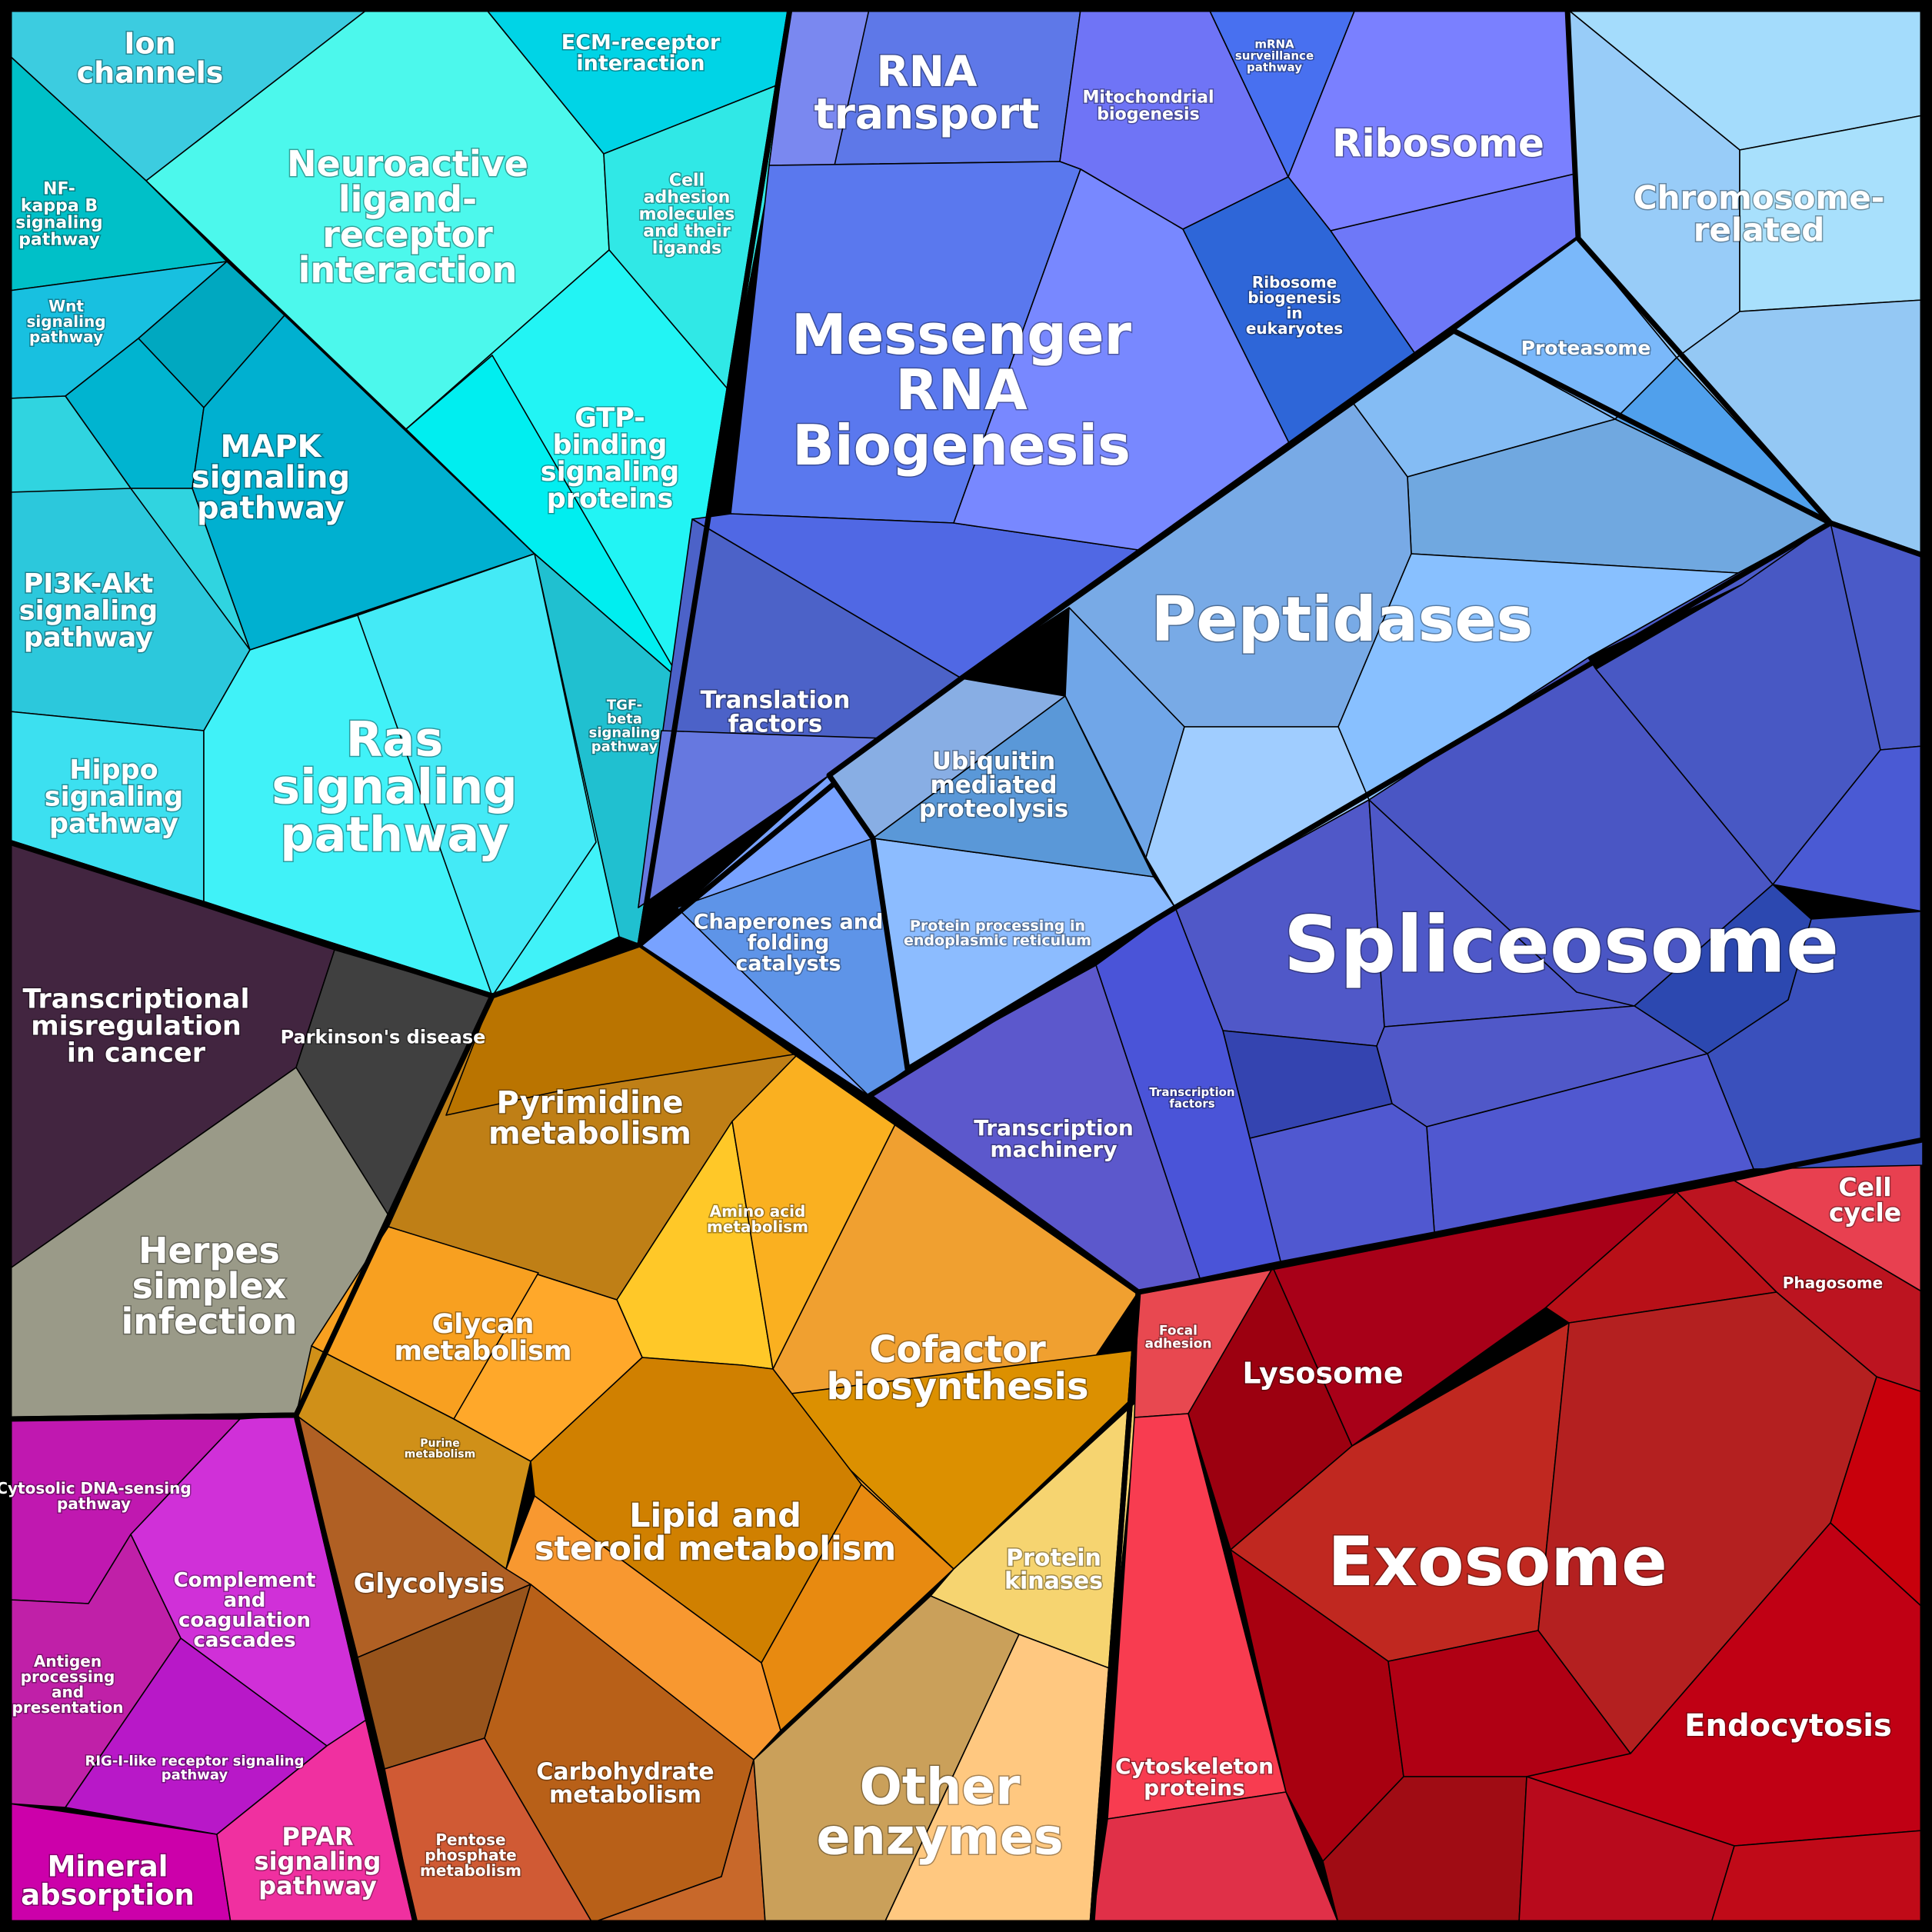 The height and width of the screenshot is (1932, 1932). I want to click on label-ribosome: Ribosome, so click(1438, 144).